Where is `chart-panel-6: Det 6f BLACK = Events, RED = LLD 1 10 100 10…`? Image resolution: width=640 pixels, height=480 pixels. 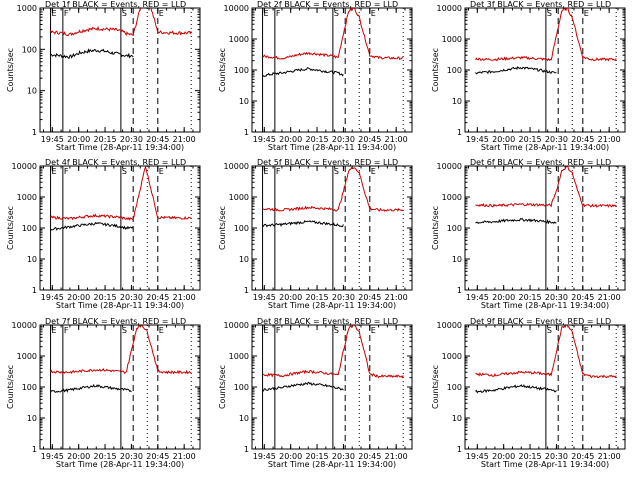
chart-panel-6: Det 6f BLACK = Events, RED = LLD 1 10 100 10… is located at coordinates (528, 234).